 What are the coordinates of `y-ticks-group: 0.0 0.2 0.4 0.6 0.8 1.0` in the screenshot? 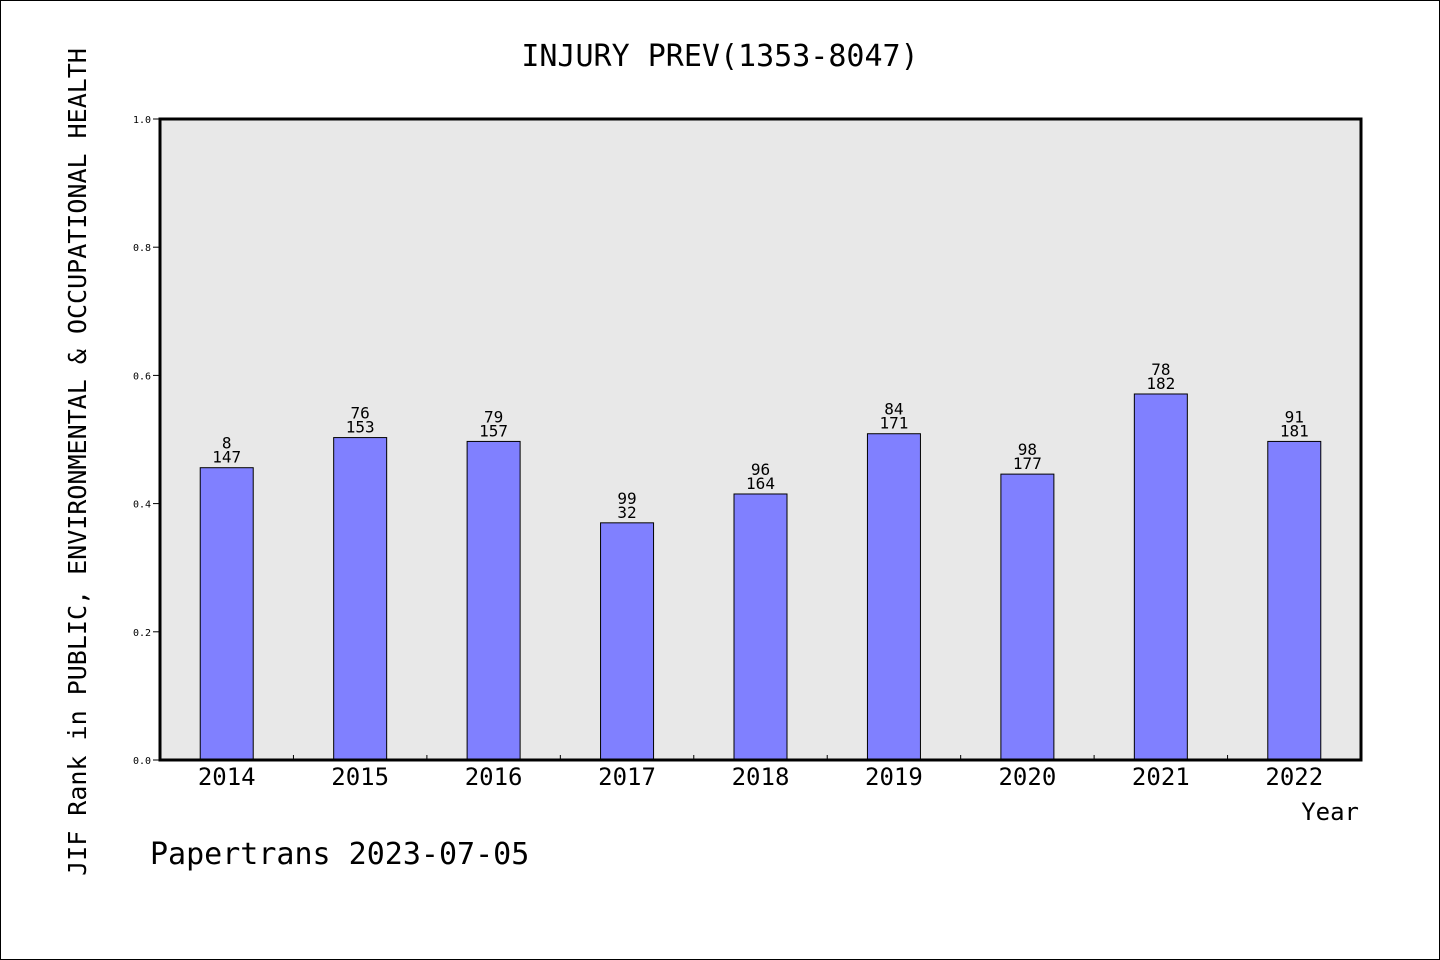 It's located at (146, 441).